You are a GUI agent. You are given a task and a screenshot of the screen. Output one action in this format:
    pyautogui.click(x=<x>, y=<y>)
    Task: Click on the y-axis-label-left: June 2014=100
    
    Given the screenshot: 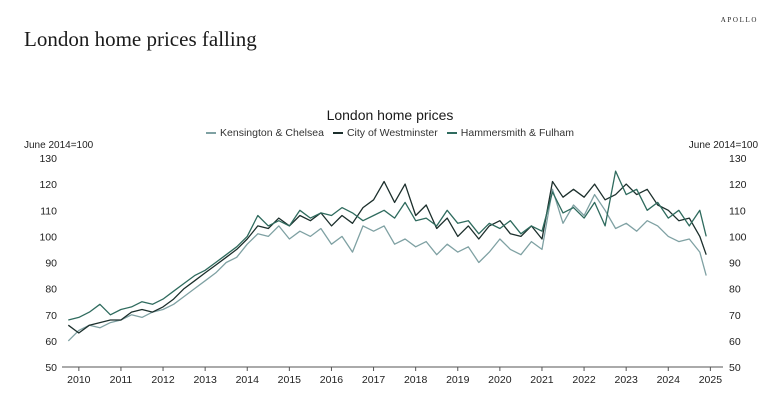 What is the action you would take?
    pyautogui.click(x=59, y=145)
    